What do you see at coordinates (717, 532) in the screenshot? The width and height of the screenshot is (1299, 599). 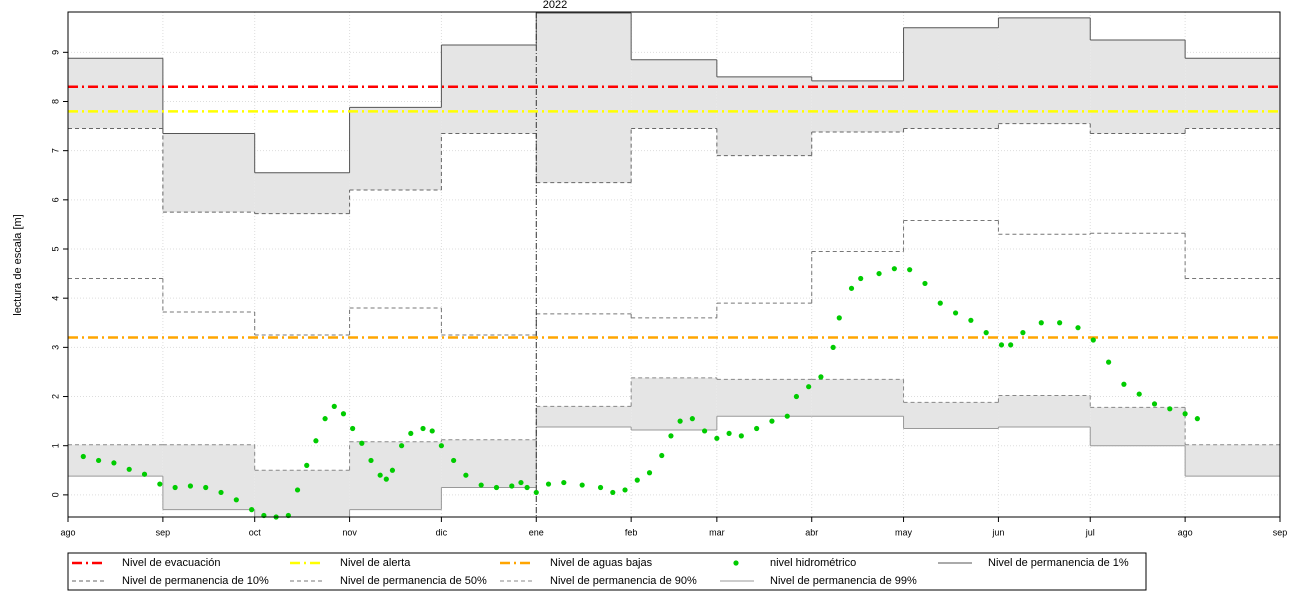 I see `x-tick-label: mar` at bounding box center [717, 532].